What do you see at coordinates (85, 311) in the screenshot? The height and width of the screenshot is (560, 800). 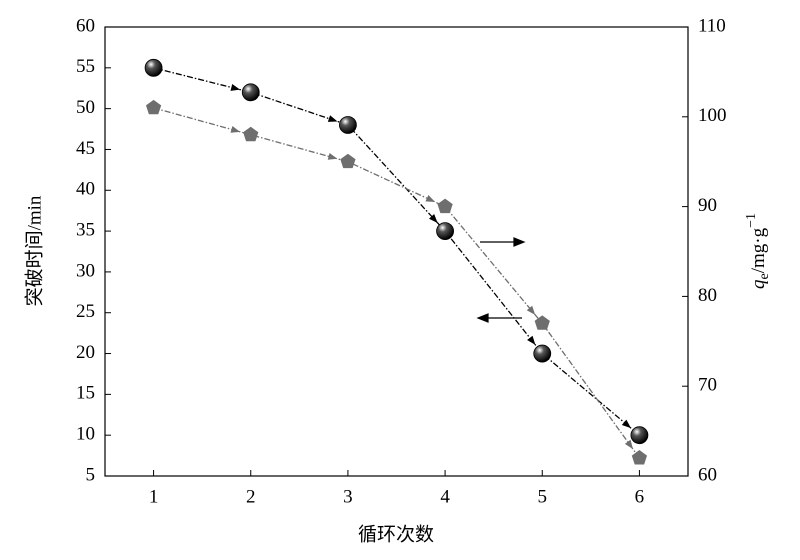 I see `y-tick-label: 25` at bounding box center [85, 311].